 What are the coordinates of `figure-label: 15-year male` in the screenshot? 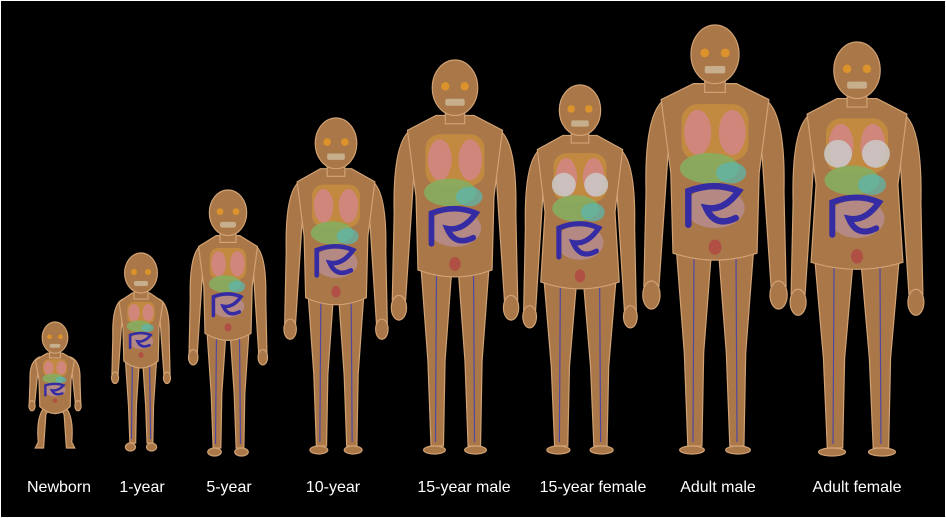 It's located at (463, 487).